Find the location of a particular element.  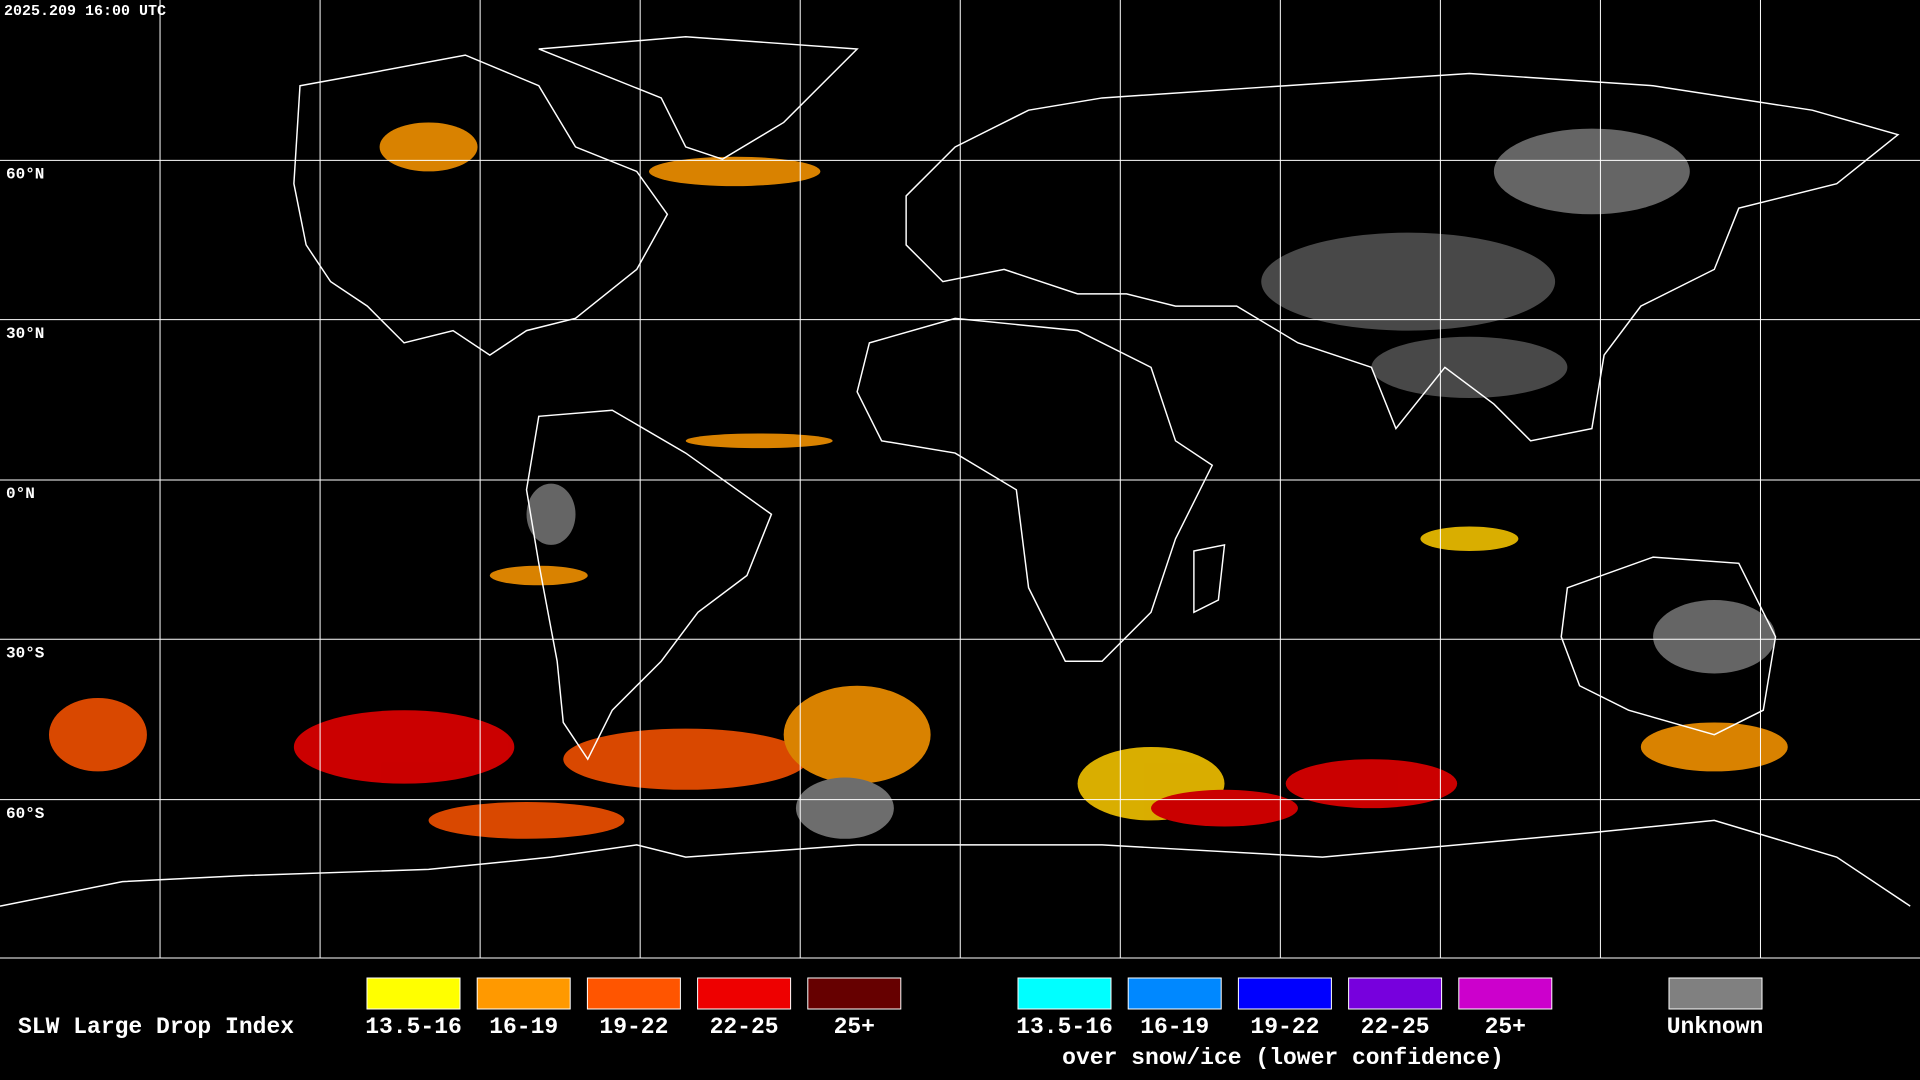

latitude-label: 30°S is located at coordinates (25, 653).